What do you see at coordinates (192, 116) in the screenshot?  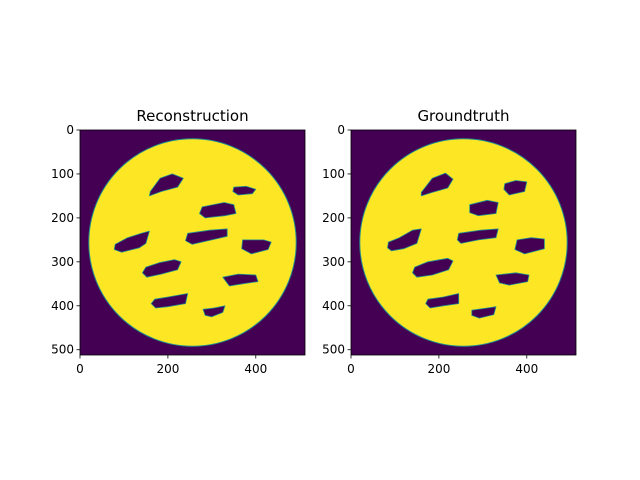 I see `panel-title: Reconstruction` at bounding box center [192, 116].